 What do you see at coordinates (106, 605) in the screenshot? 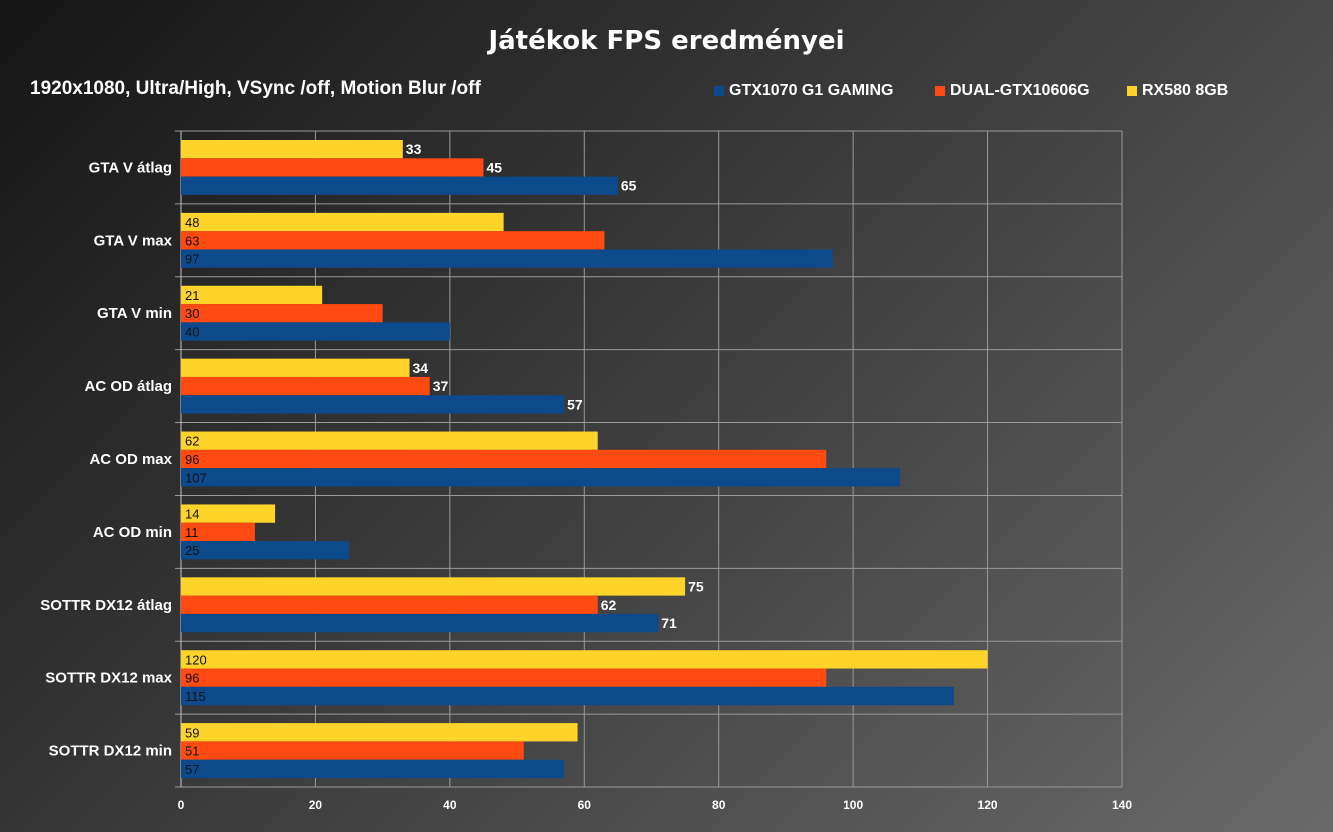
I see `category-label: SOTTR DX12 átlag` at bounding box center [106, 605].